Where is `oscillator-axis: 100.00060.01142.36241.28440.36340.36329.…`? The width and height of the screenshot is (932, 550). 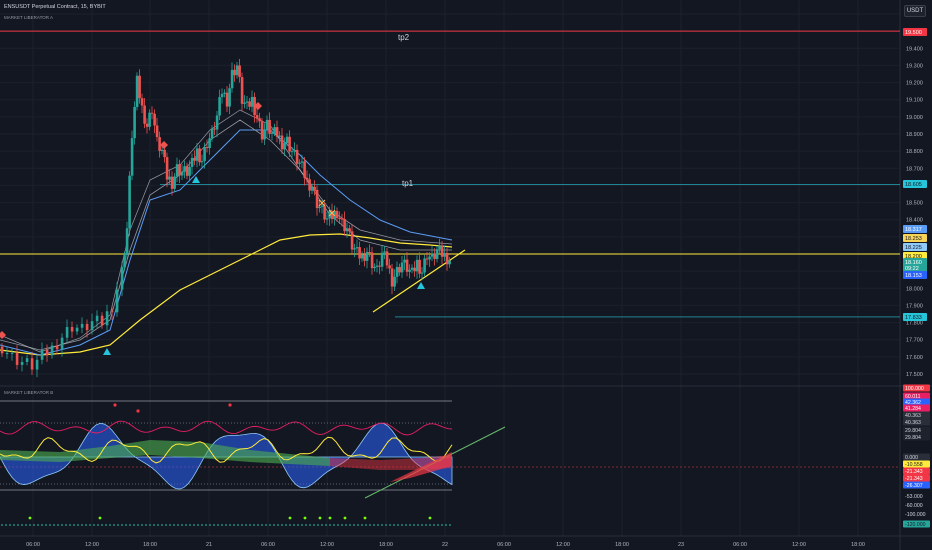
oscillator-axis: 100.00060.01142.36241.28440.36340.36329.… is located at coordinates (916, 456).